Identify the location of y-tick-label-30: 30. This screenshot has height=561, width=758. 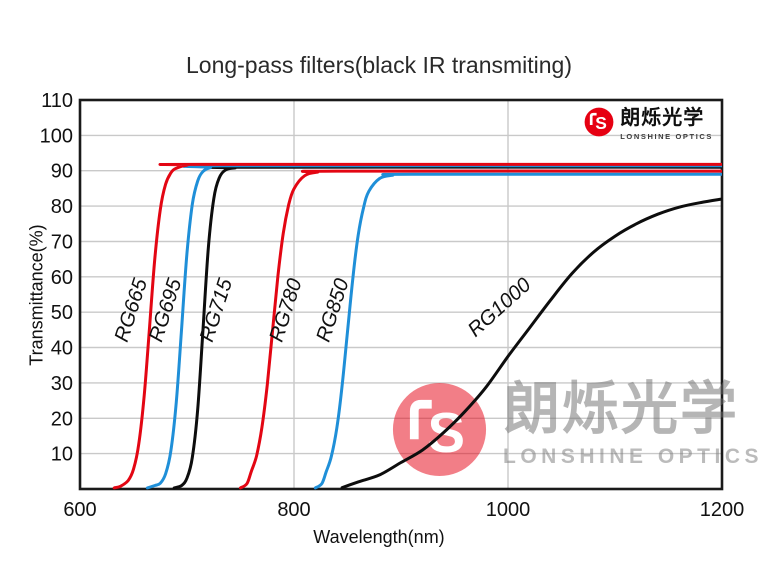
(62, 384).